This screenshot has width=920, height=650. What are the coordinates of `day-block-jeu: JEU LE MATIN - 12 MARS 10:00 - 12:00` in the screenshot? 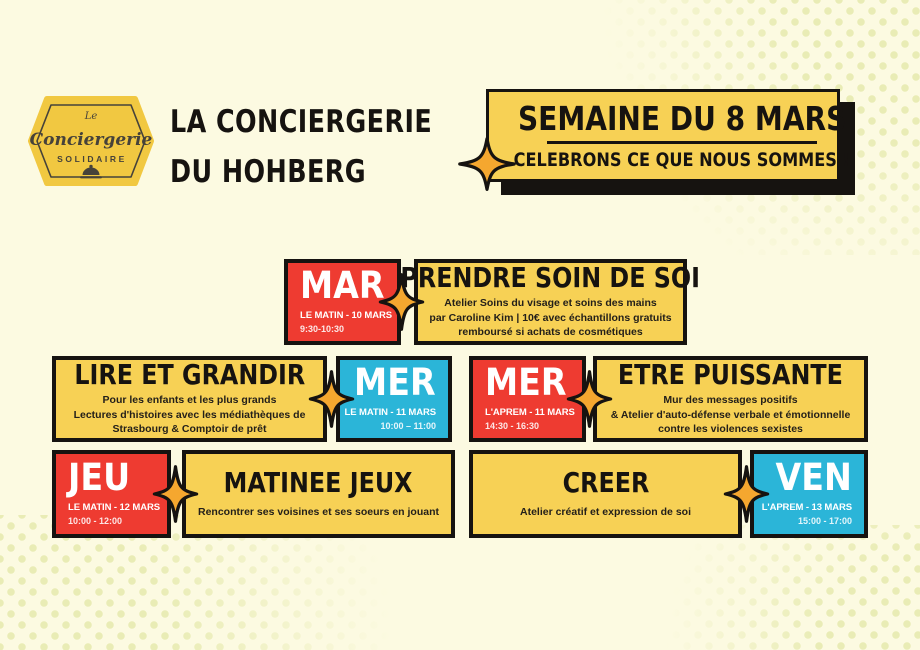 It's located at (111, 494).